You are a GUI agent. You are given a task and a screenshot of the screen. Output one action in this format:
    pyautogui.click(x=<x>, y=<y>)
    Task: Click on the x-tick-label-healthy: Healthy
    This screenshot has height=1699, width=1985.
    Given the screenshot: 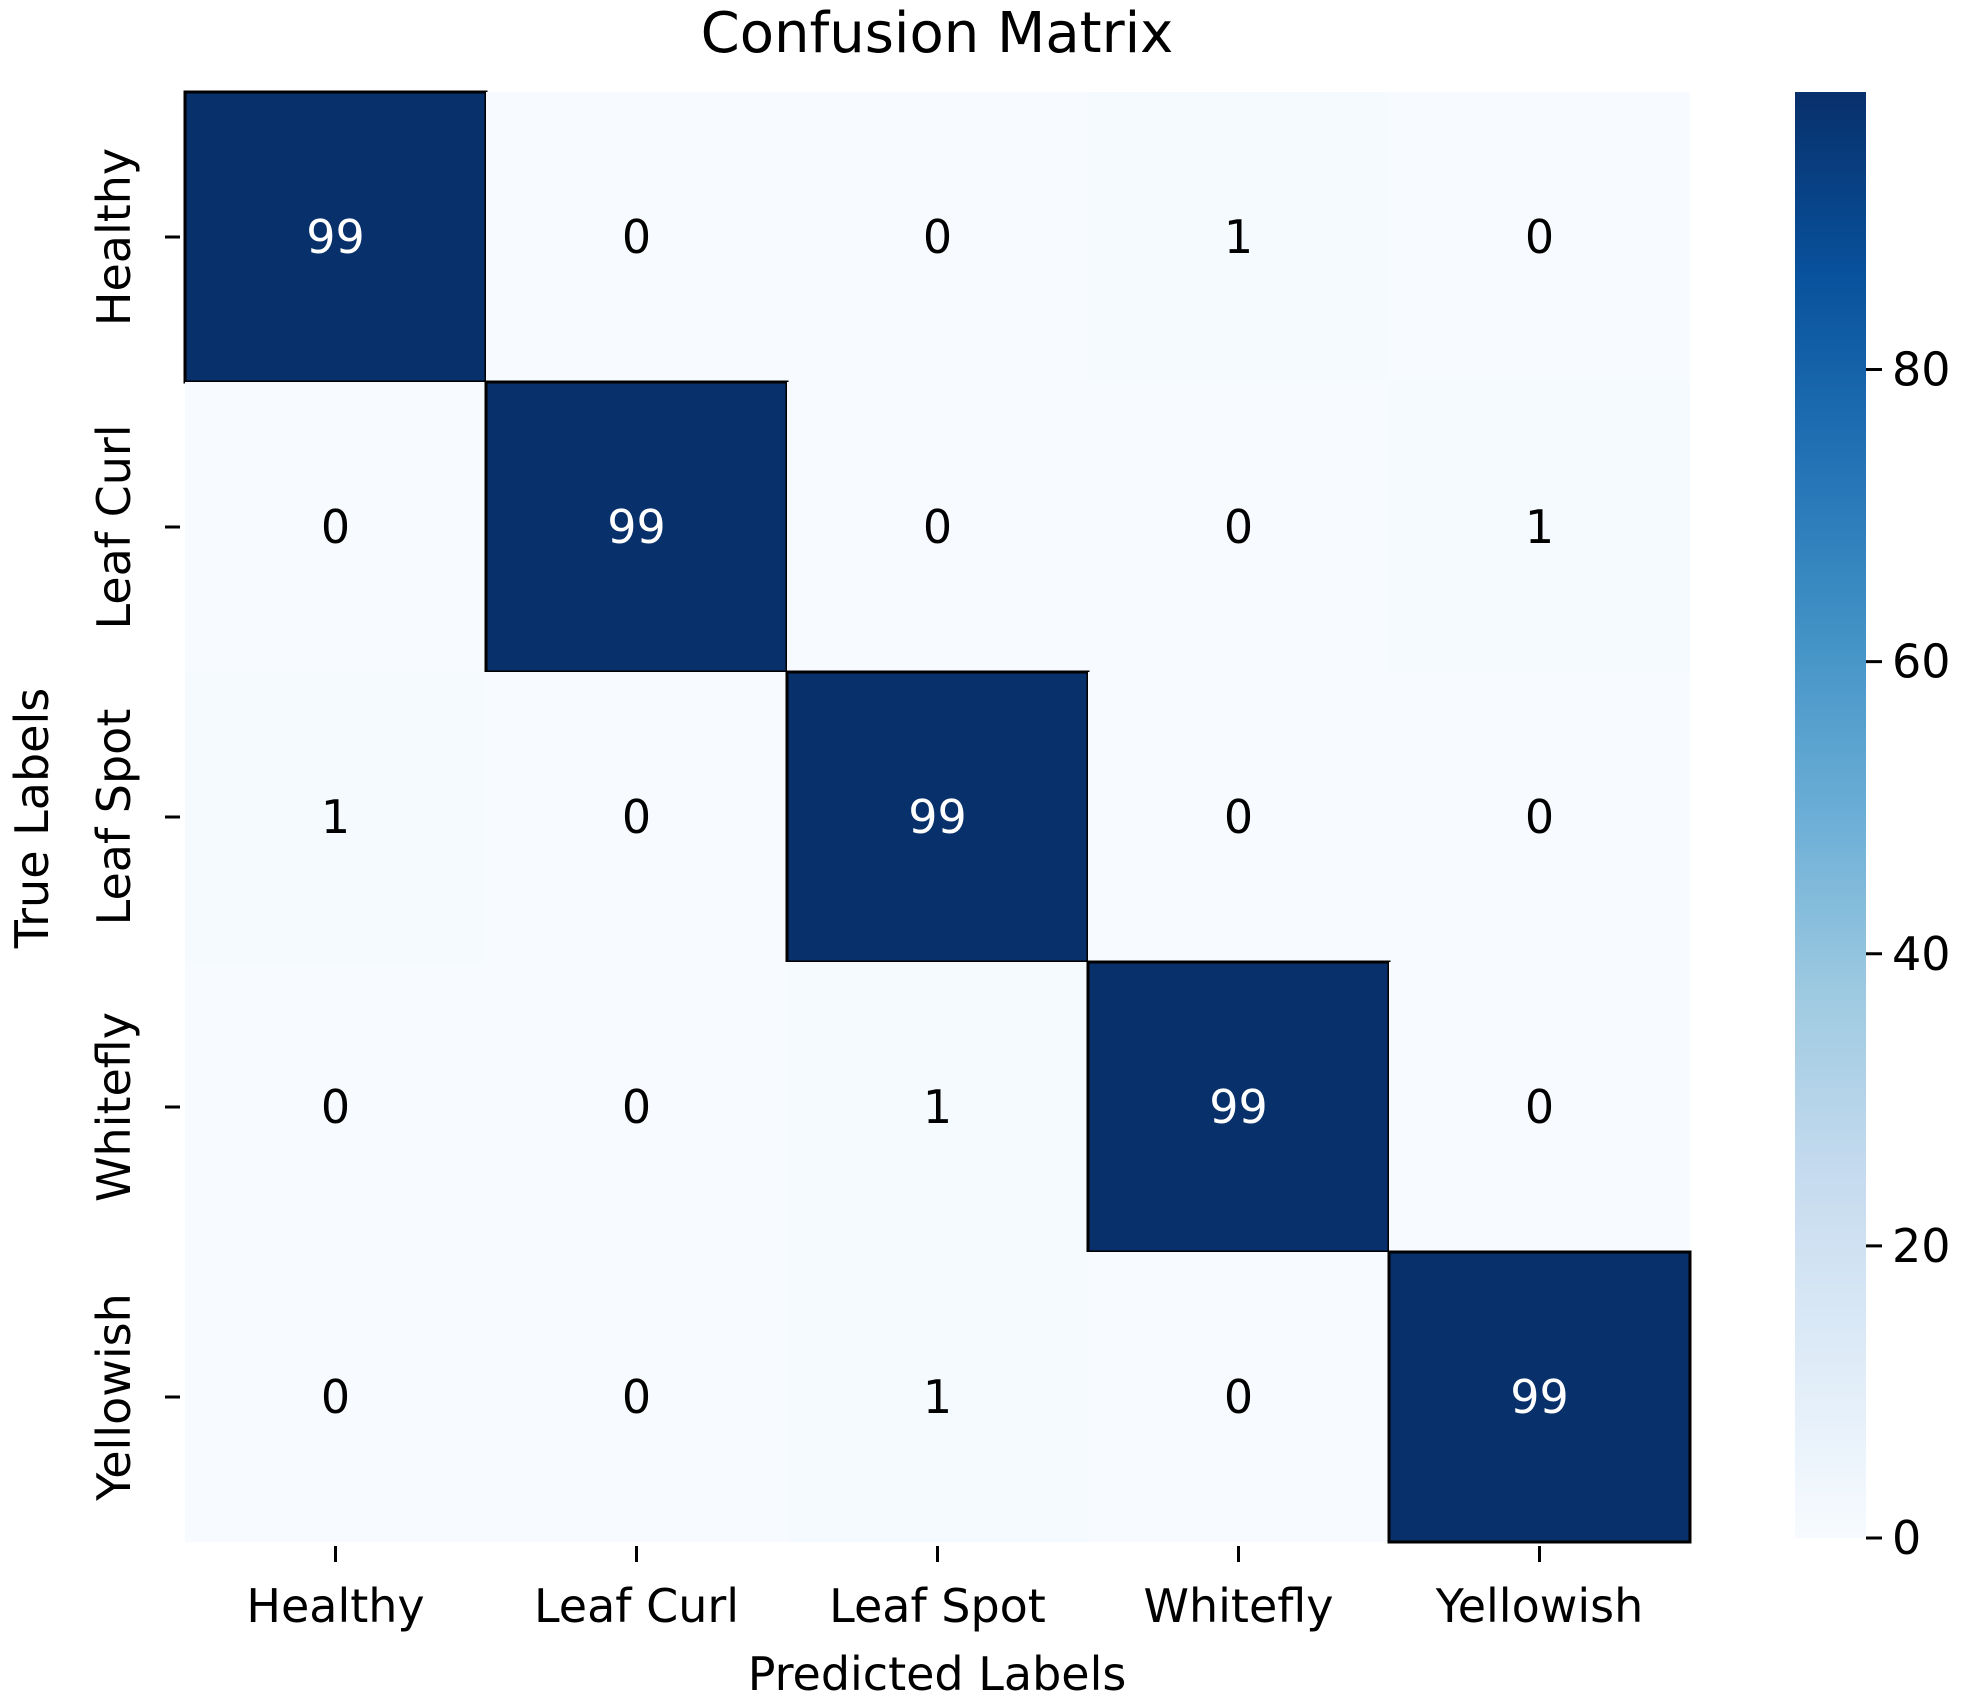 What is the action you would take?
    pyautogui.click(x=335, y=1606)
    